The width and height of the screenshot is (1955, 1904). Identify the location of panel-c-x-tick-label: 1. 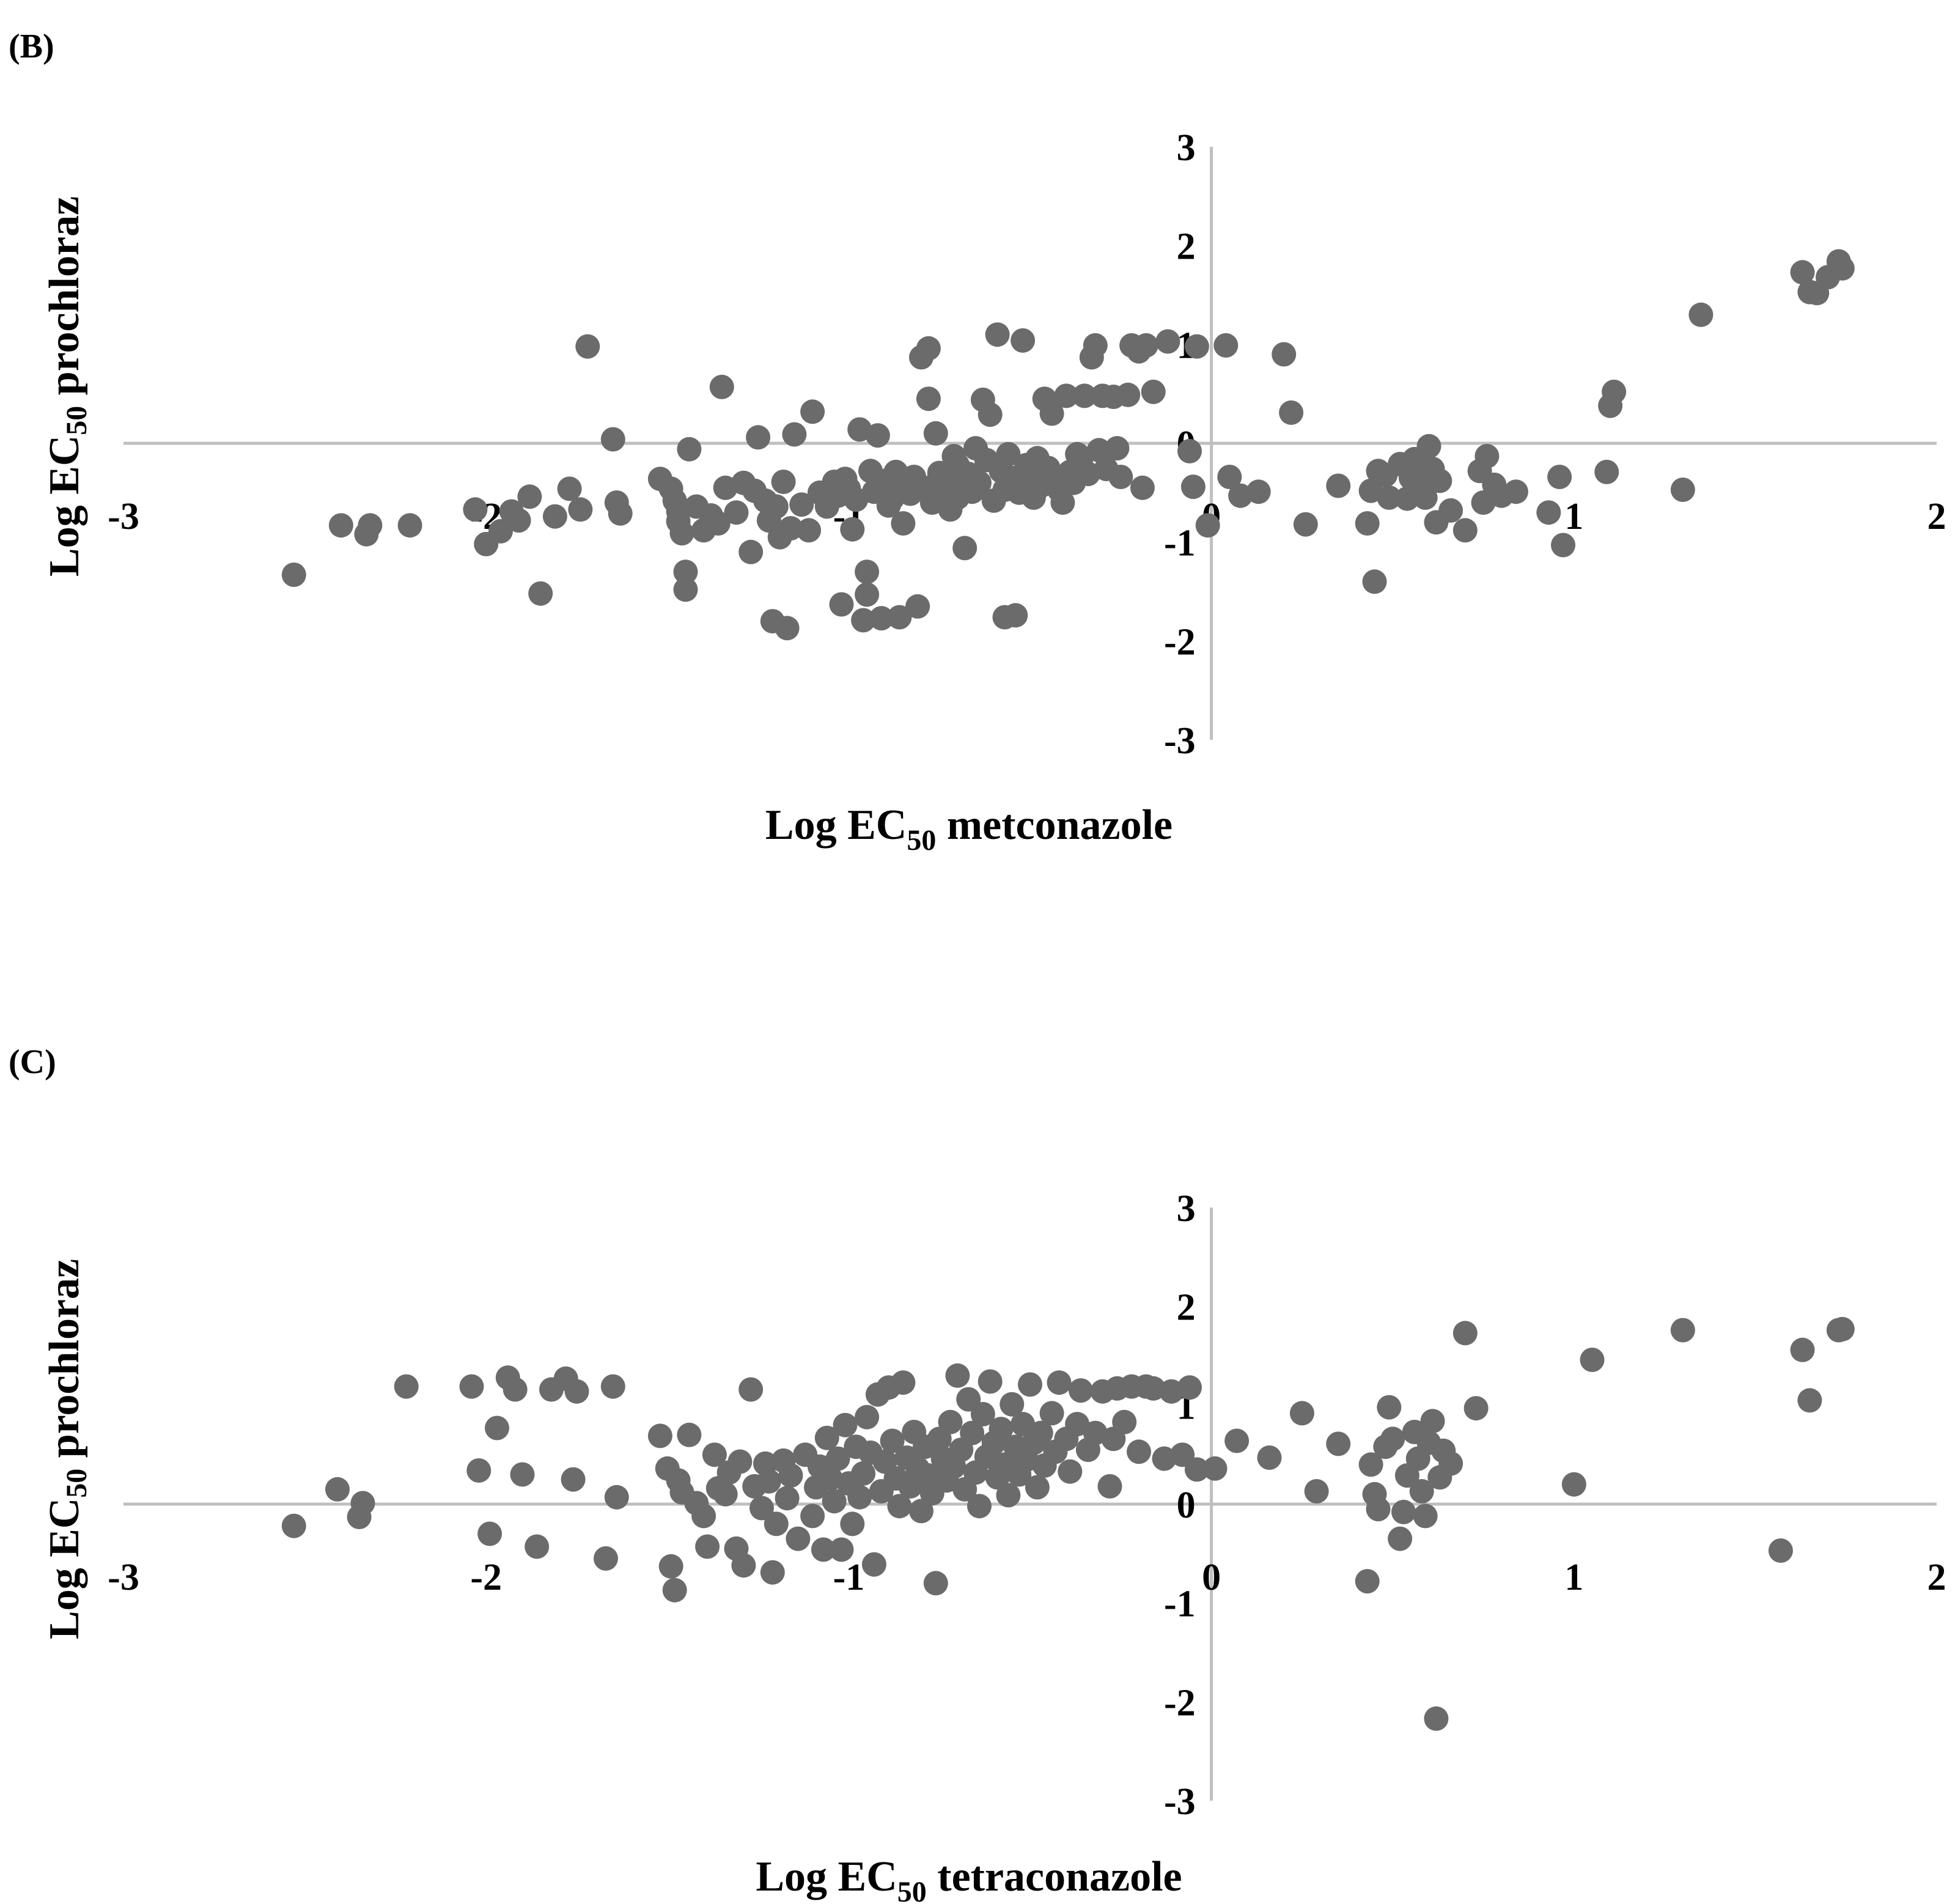
(1573, 1577).